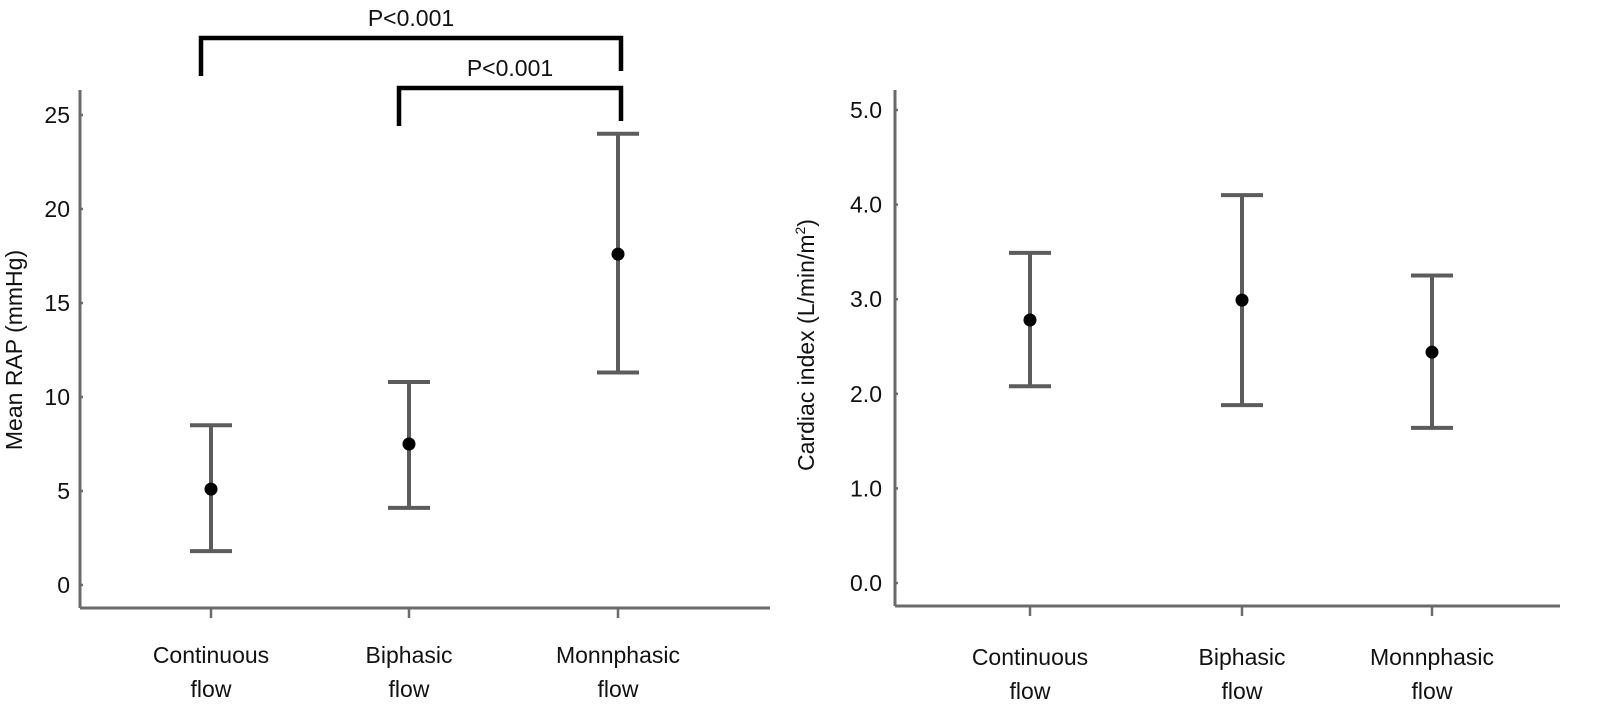 This screenshot has height=720, width=1600. I want to click on y-tick-label: 10, so click(57, 397).